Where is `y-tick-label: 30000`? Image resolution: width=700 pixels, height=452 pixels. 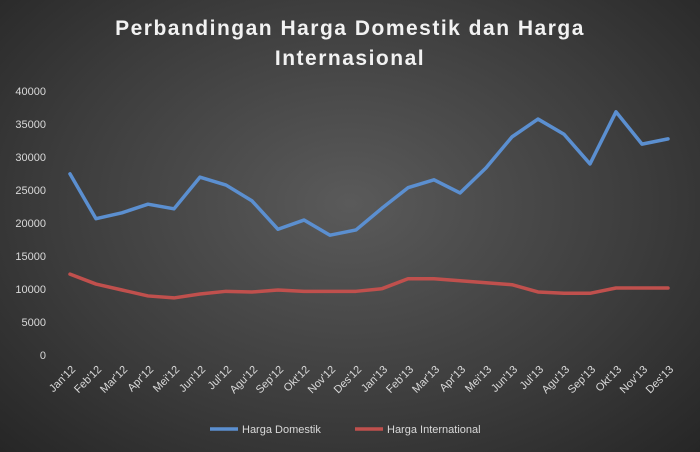
y-tick-label: 30000 is located at coordinates (30, 158).